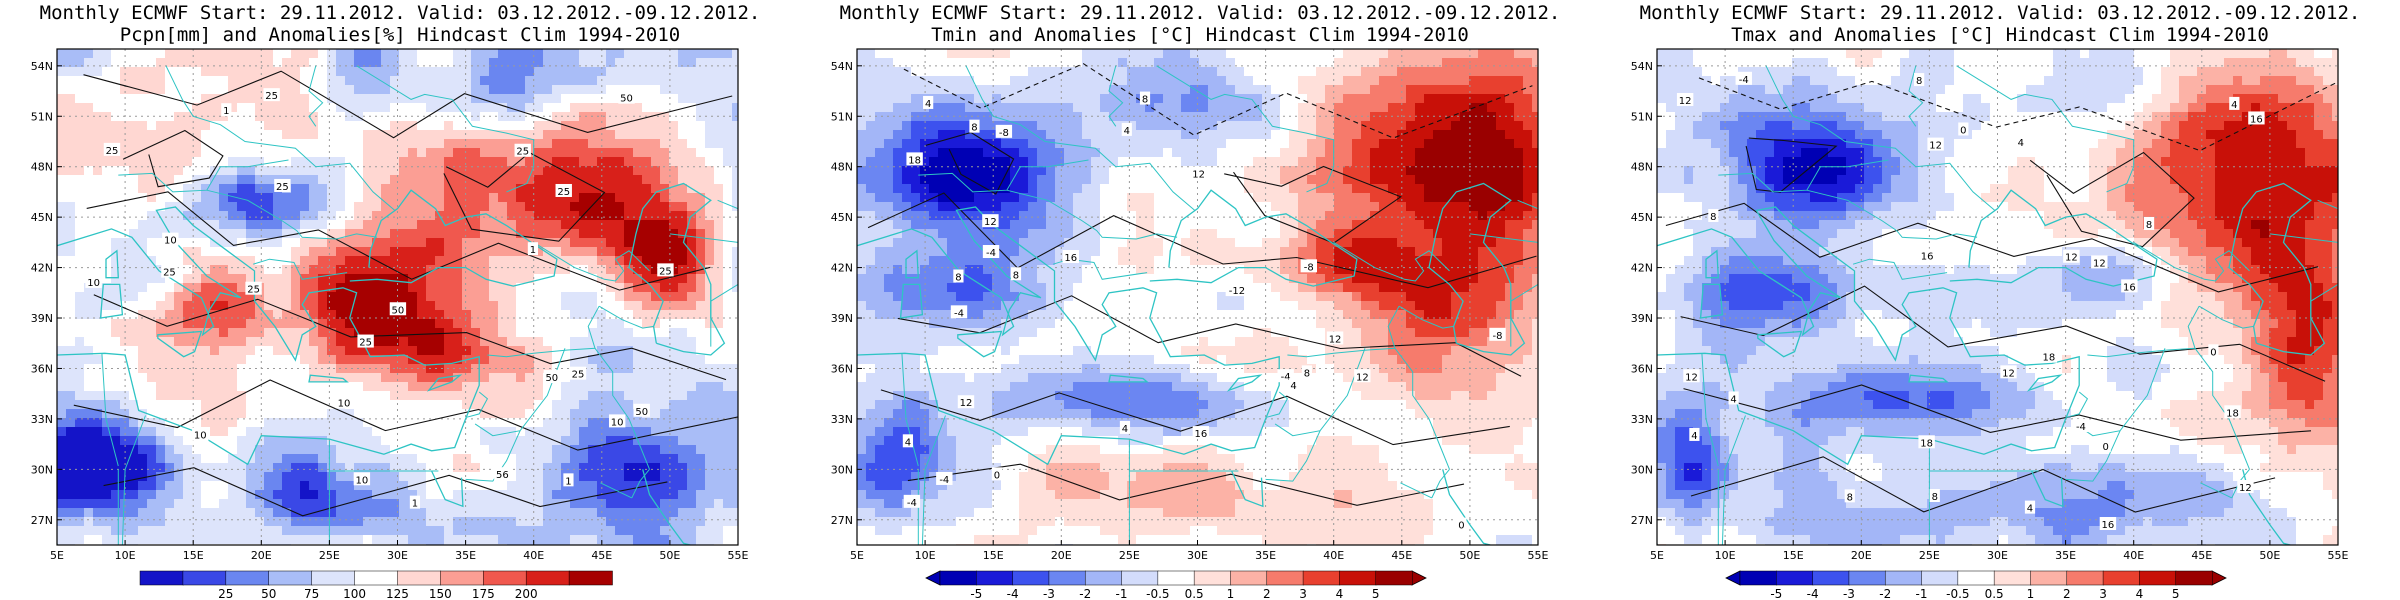 Image resolution: width=2400 pixels, height=600 pixels. What do you see at coordinates (225, 593) in the screenshot?
I see `colorbar-tick-label: 25` at bounding box center [225, 593].